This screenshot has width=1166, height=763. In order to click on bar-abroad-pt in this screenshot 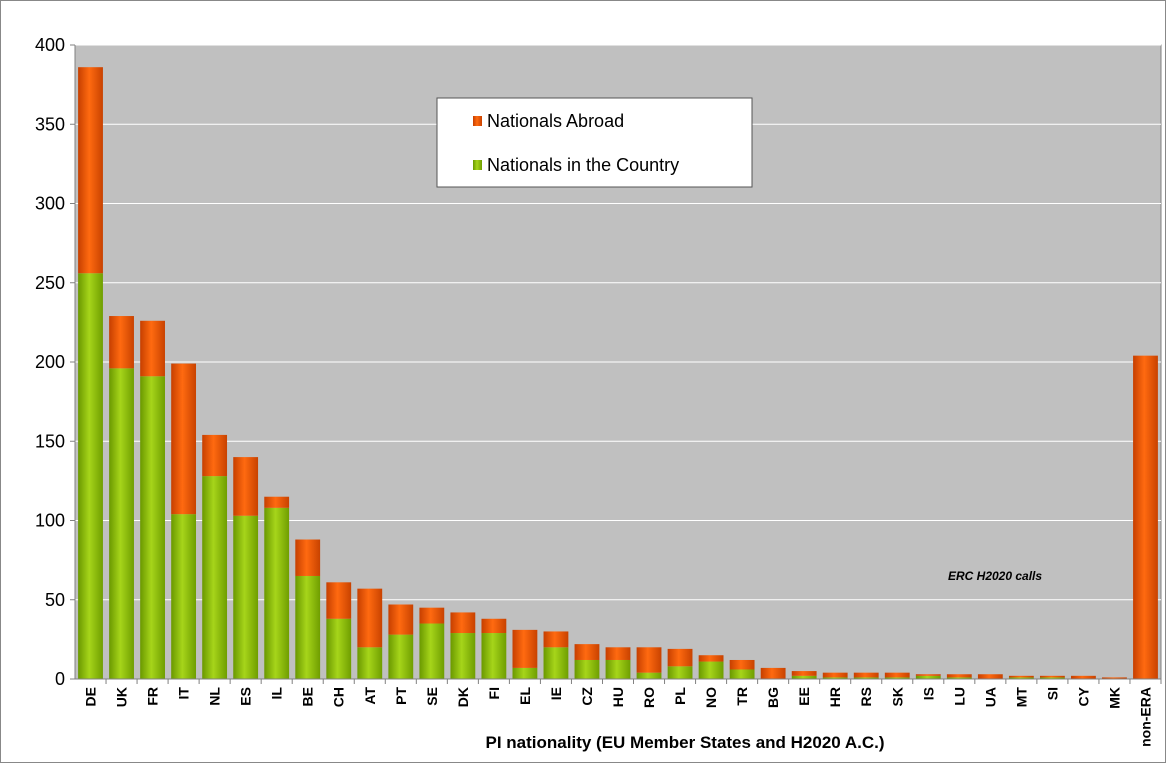, I will do `click(401, 619)`.